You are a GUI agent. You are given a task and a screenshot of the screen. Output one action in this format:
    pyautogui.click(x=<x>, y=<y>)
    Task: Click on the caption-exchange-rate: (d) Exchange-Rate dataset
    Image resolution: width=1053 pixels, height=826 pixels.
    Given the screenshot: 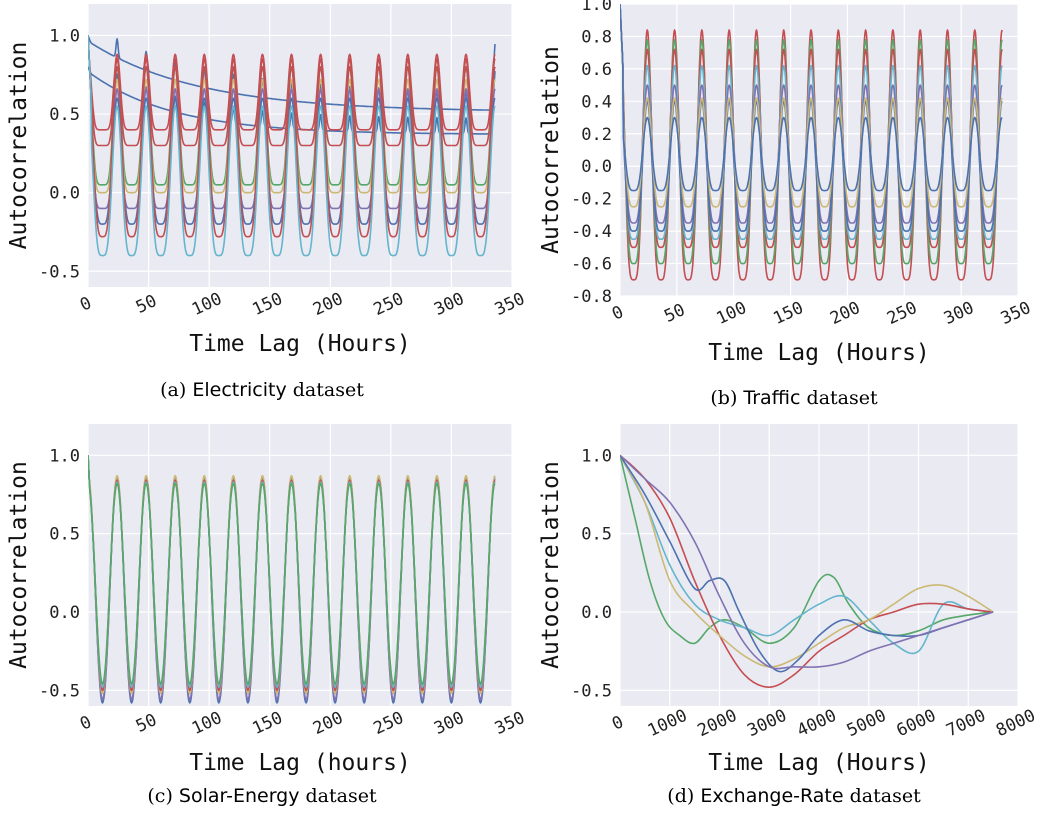 What is the action you would take?
    pyautogui.click(x=794, y=796)
    